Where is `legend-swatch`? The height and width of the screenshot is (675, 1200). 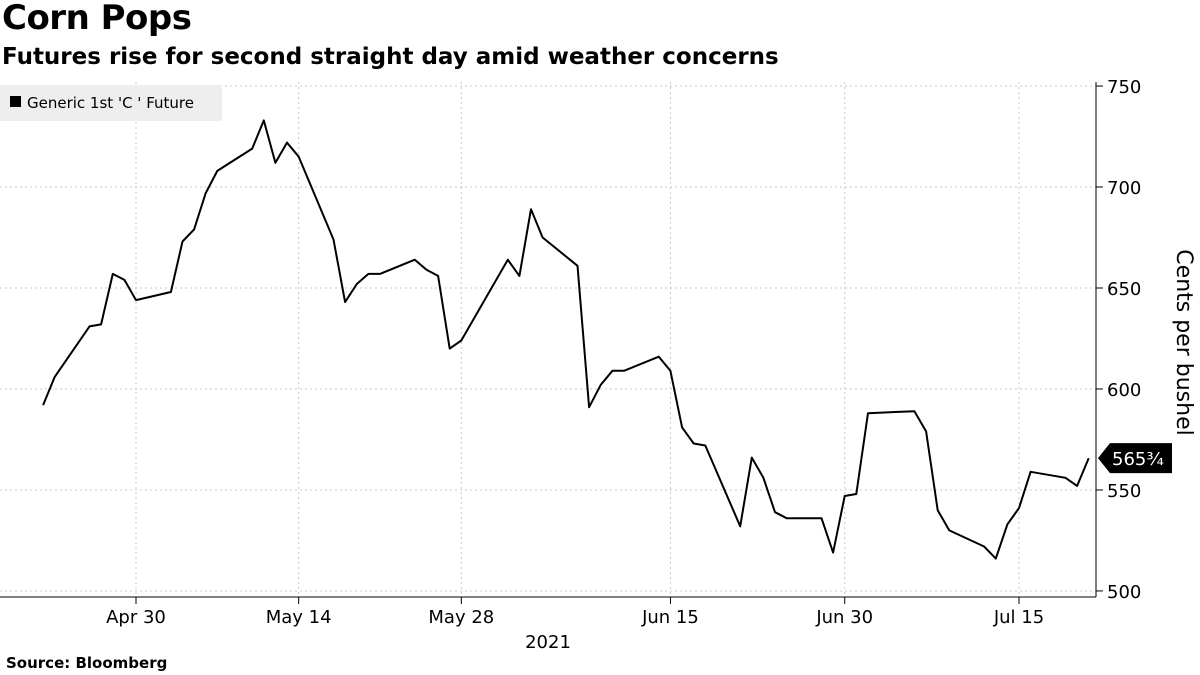 legend-swatch is located at coordinates (15, 101).